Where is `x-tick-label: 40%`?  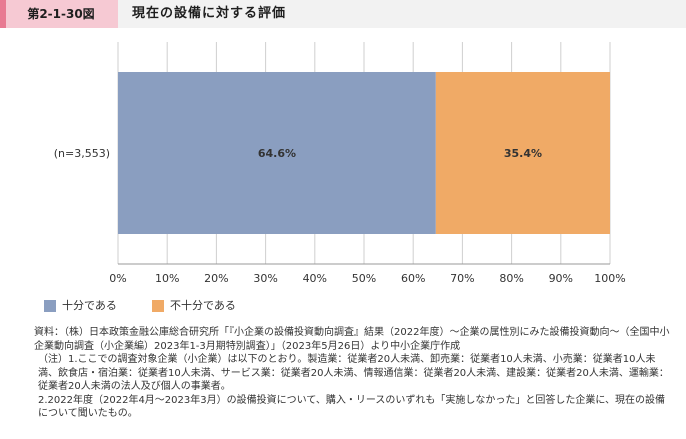 x-tick-label: 40% is located at coordinates (315, 278).